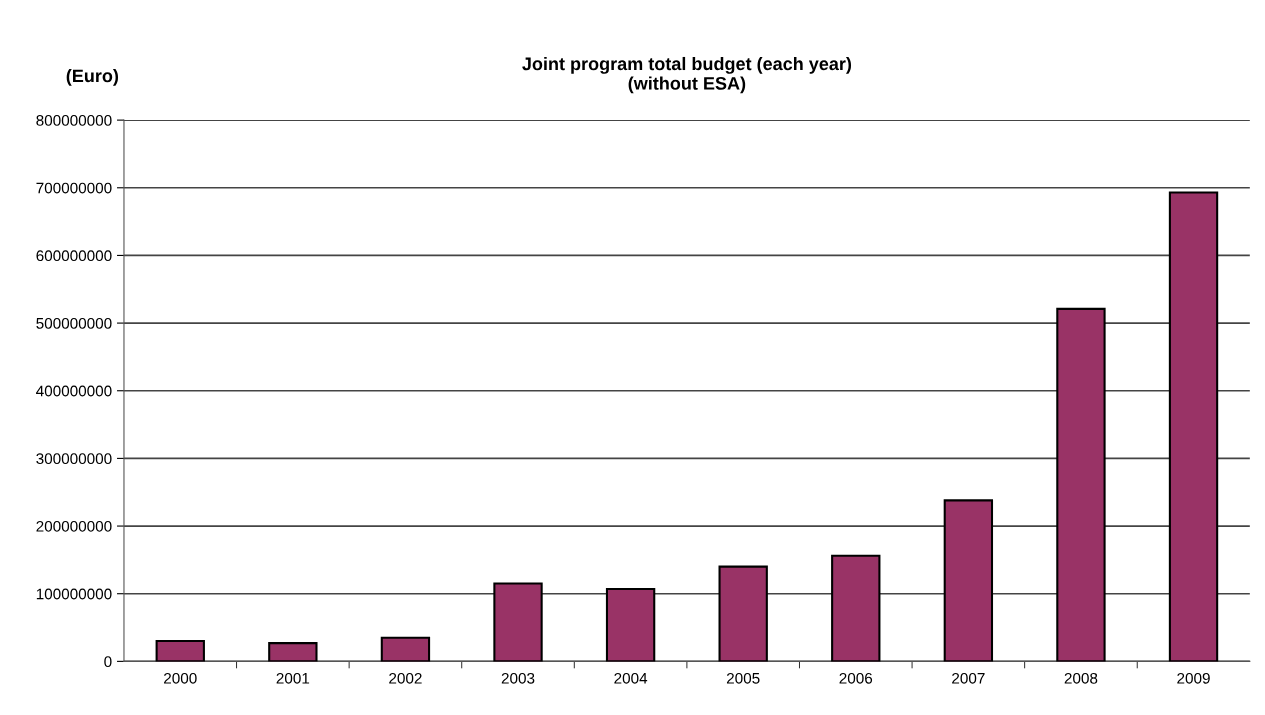 The width and height of the screenshot is (1265, 715). What do you see at coordinates (1081, 678) in the screenshot?
I see `x-tick-label: 2008` at bounding box center [1081, 678].